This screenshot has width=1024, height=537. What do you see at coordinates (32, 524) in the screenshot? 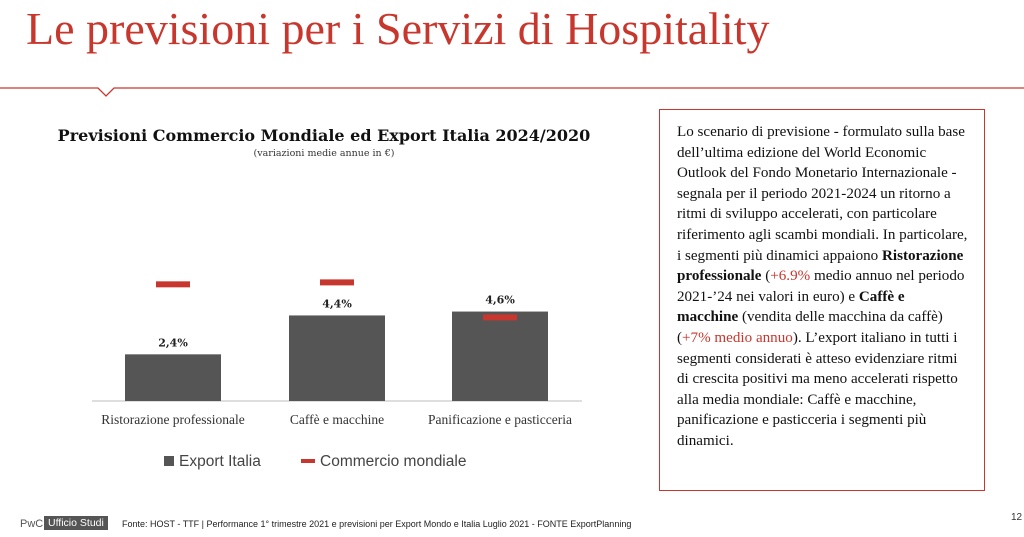
I see `footer-brand: PwC` at bounding box center [32, 524].